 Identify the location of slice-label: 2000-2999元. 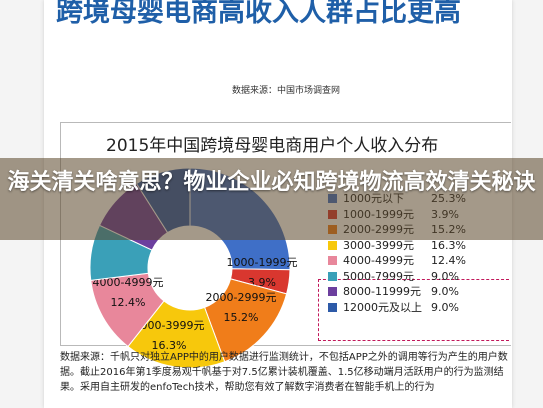
(241, 297).